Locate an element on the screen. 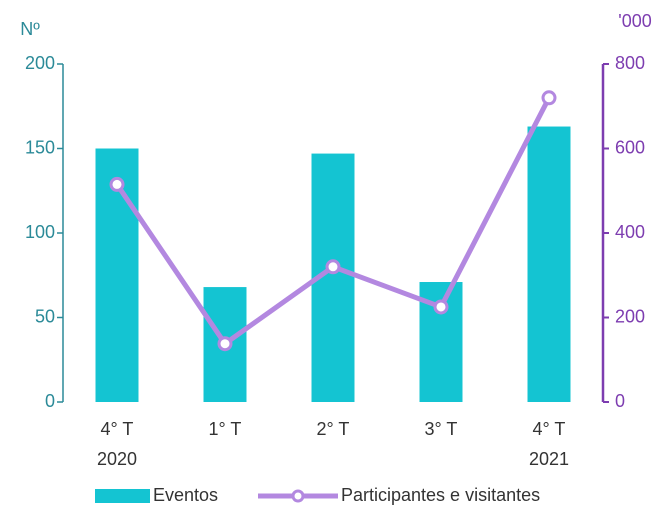  x-tick-year: 2021 is located at coordinates (549, 459).